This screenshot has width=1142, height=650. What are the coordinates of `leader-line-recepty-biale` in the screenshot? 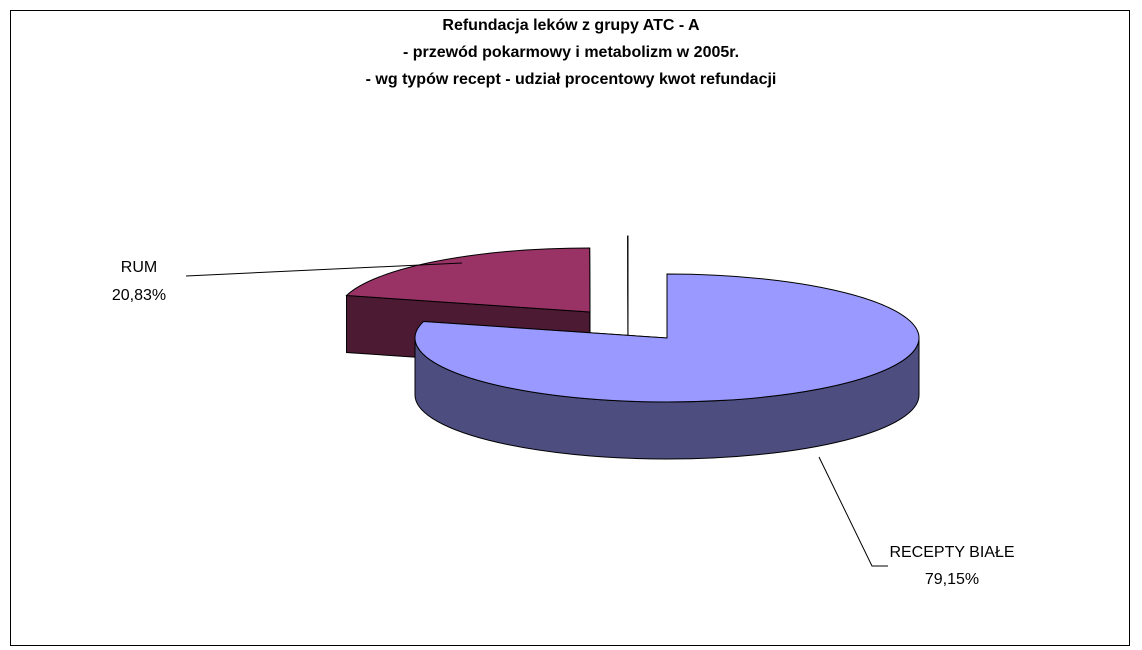 It's located at (853, 511).